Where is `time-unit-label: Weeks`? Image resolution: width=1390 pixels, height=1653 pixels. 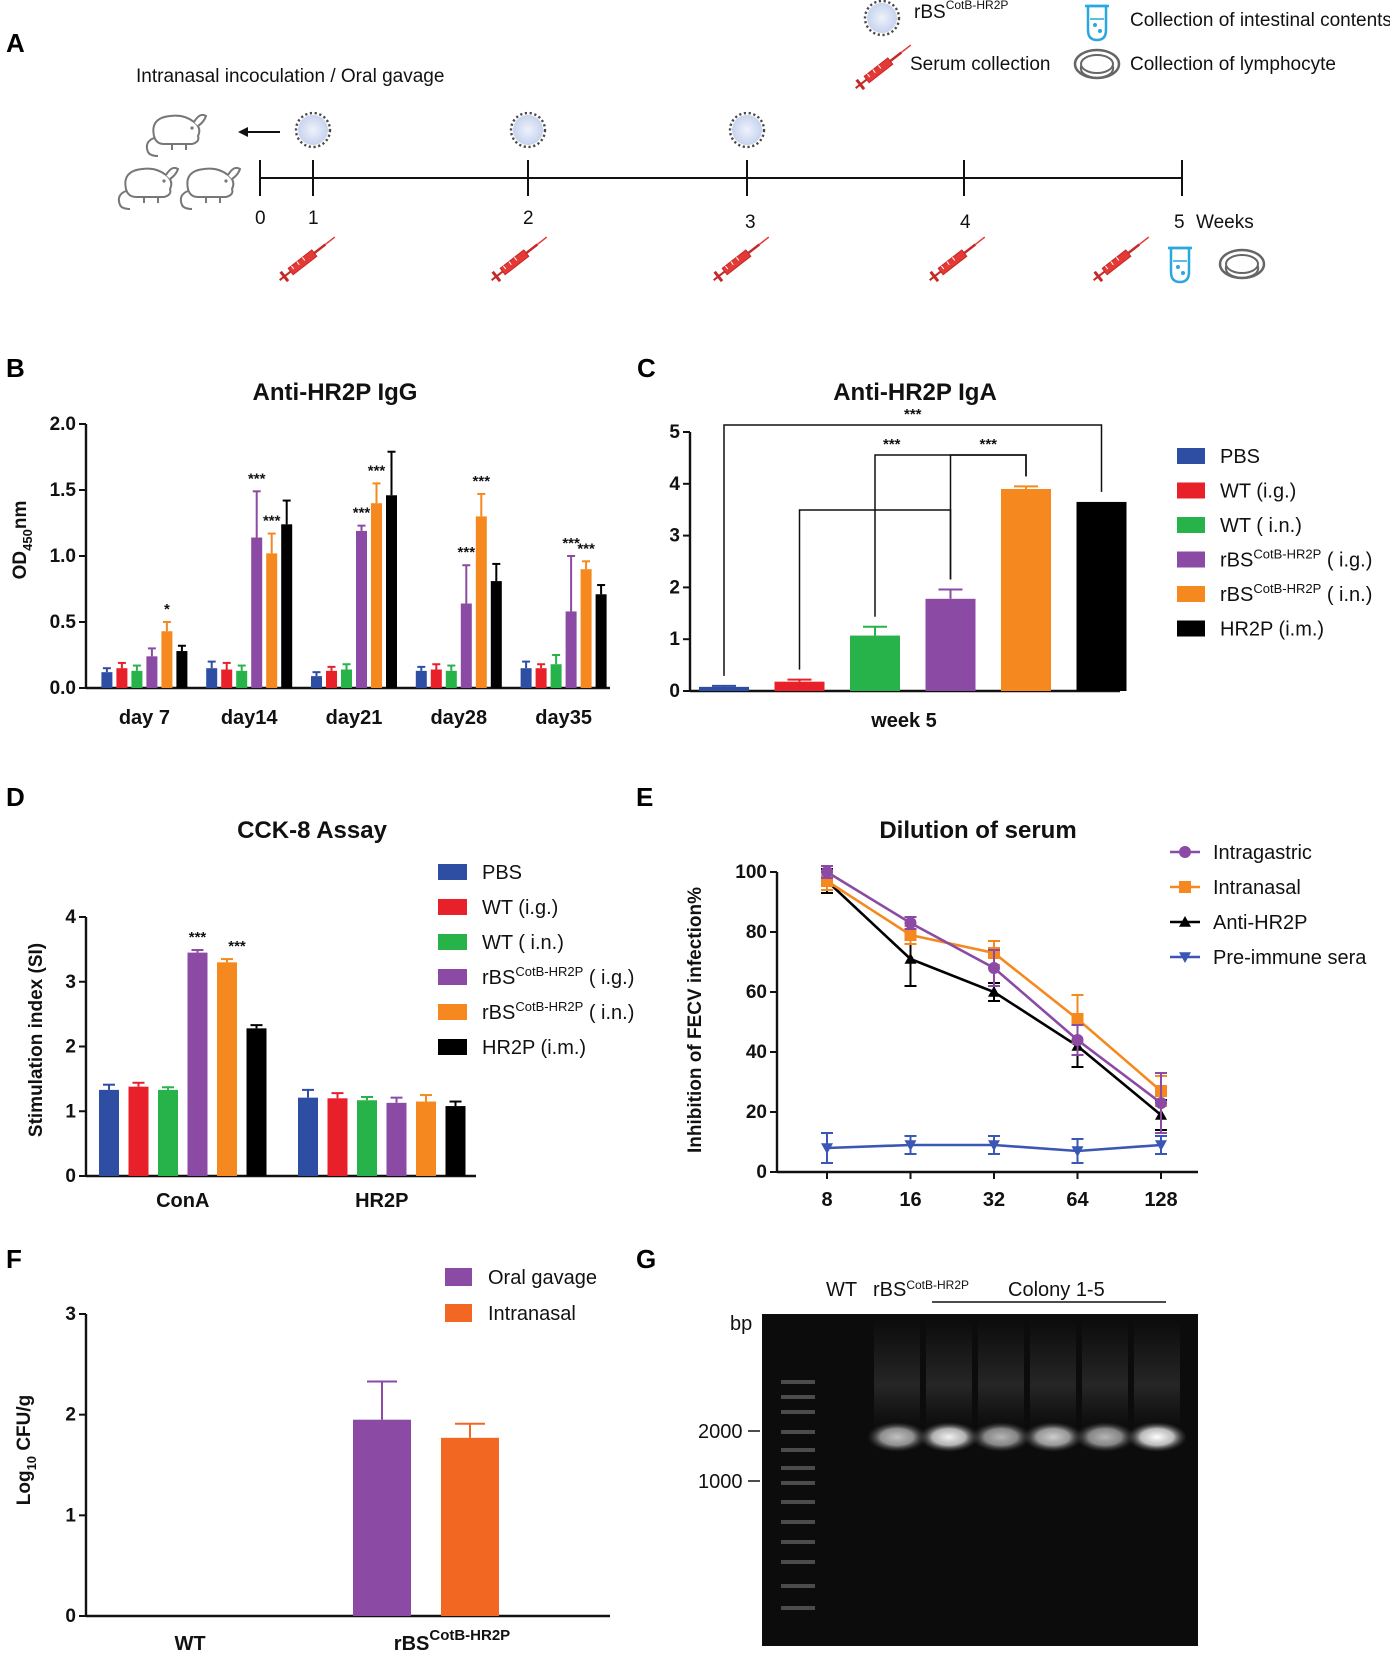
time-unit-label: Weeks is located at coordinates (1225, 222).